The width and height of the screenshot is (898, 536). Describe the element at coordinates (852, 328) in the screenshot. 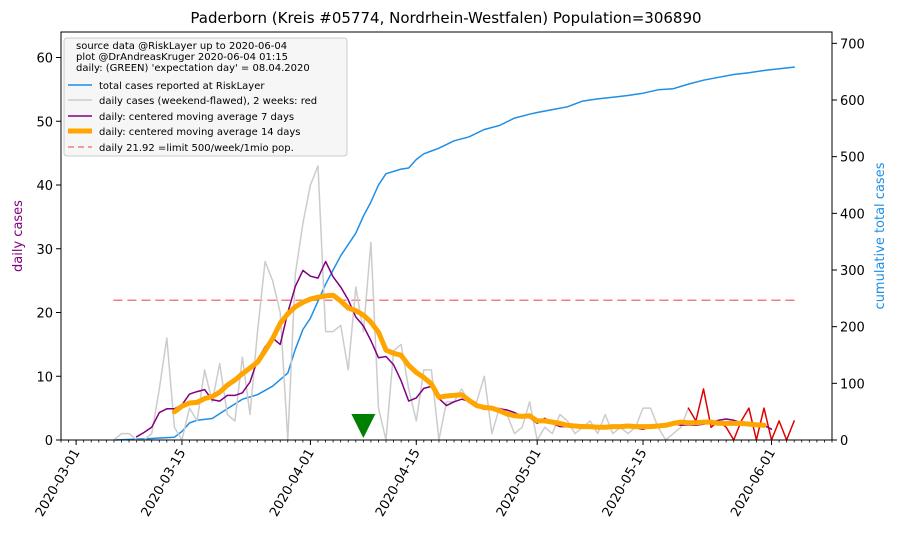

I see `right-tick-label: 200` at that location.